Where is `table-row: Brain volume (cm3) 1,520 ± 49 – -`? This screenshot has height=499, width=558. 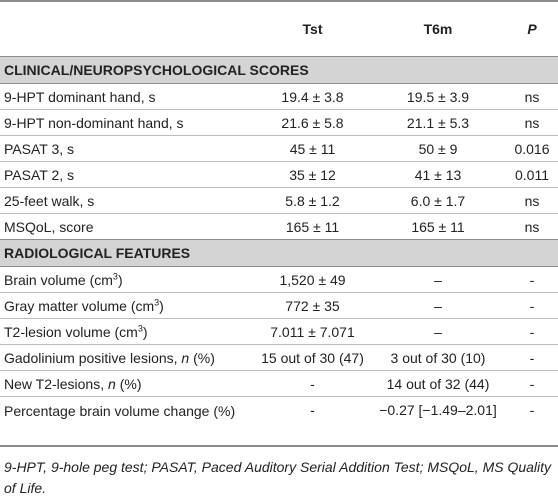 table-row: Brain volume (cm3) 1,520 ± 49 – - is located at coordinates (279, 279).